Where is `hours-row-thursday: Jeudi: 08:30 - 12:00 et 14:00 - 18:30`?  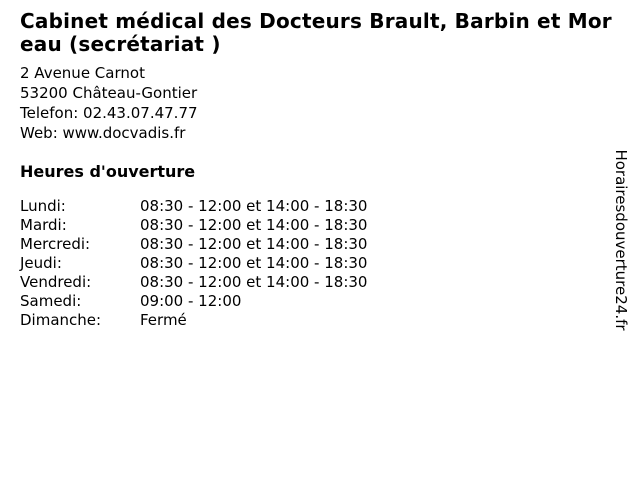 hours-row-thursday: Jeudi: 08:30 - 12:00 et 14:00 - 18:30 is located at coordinates (321, 263).